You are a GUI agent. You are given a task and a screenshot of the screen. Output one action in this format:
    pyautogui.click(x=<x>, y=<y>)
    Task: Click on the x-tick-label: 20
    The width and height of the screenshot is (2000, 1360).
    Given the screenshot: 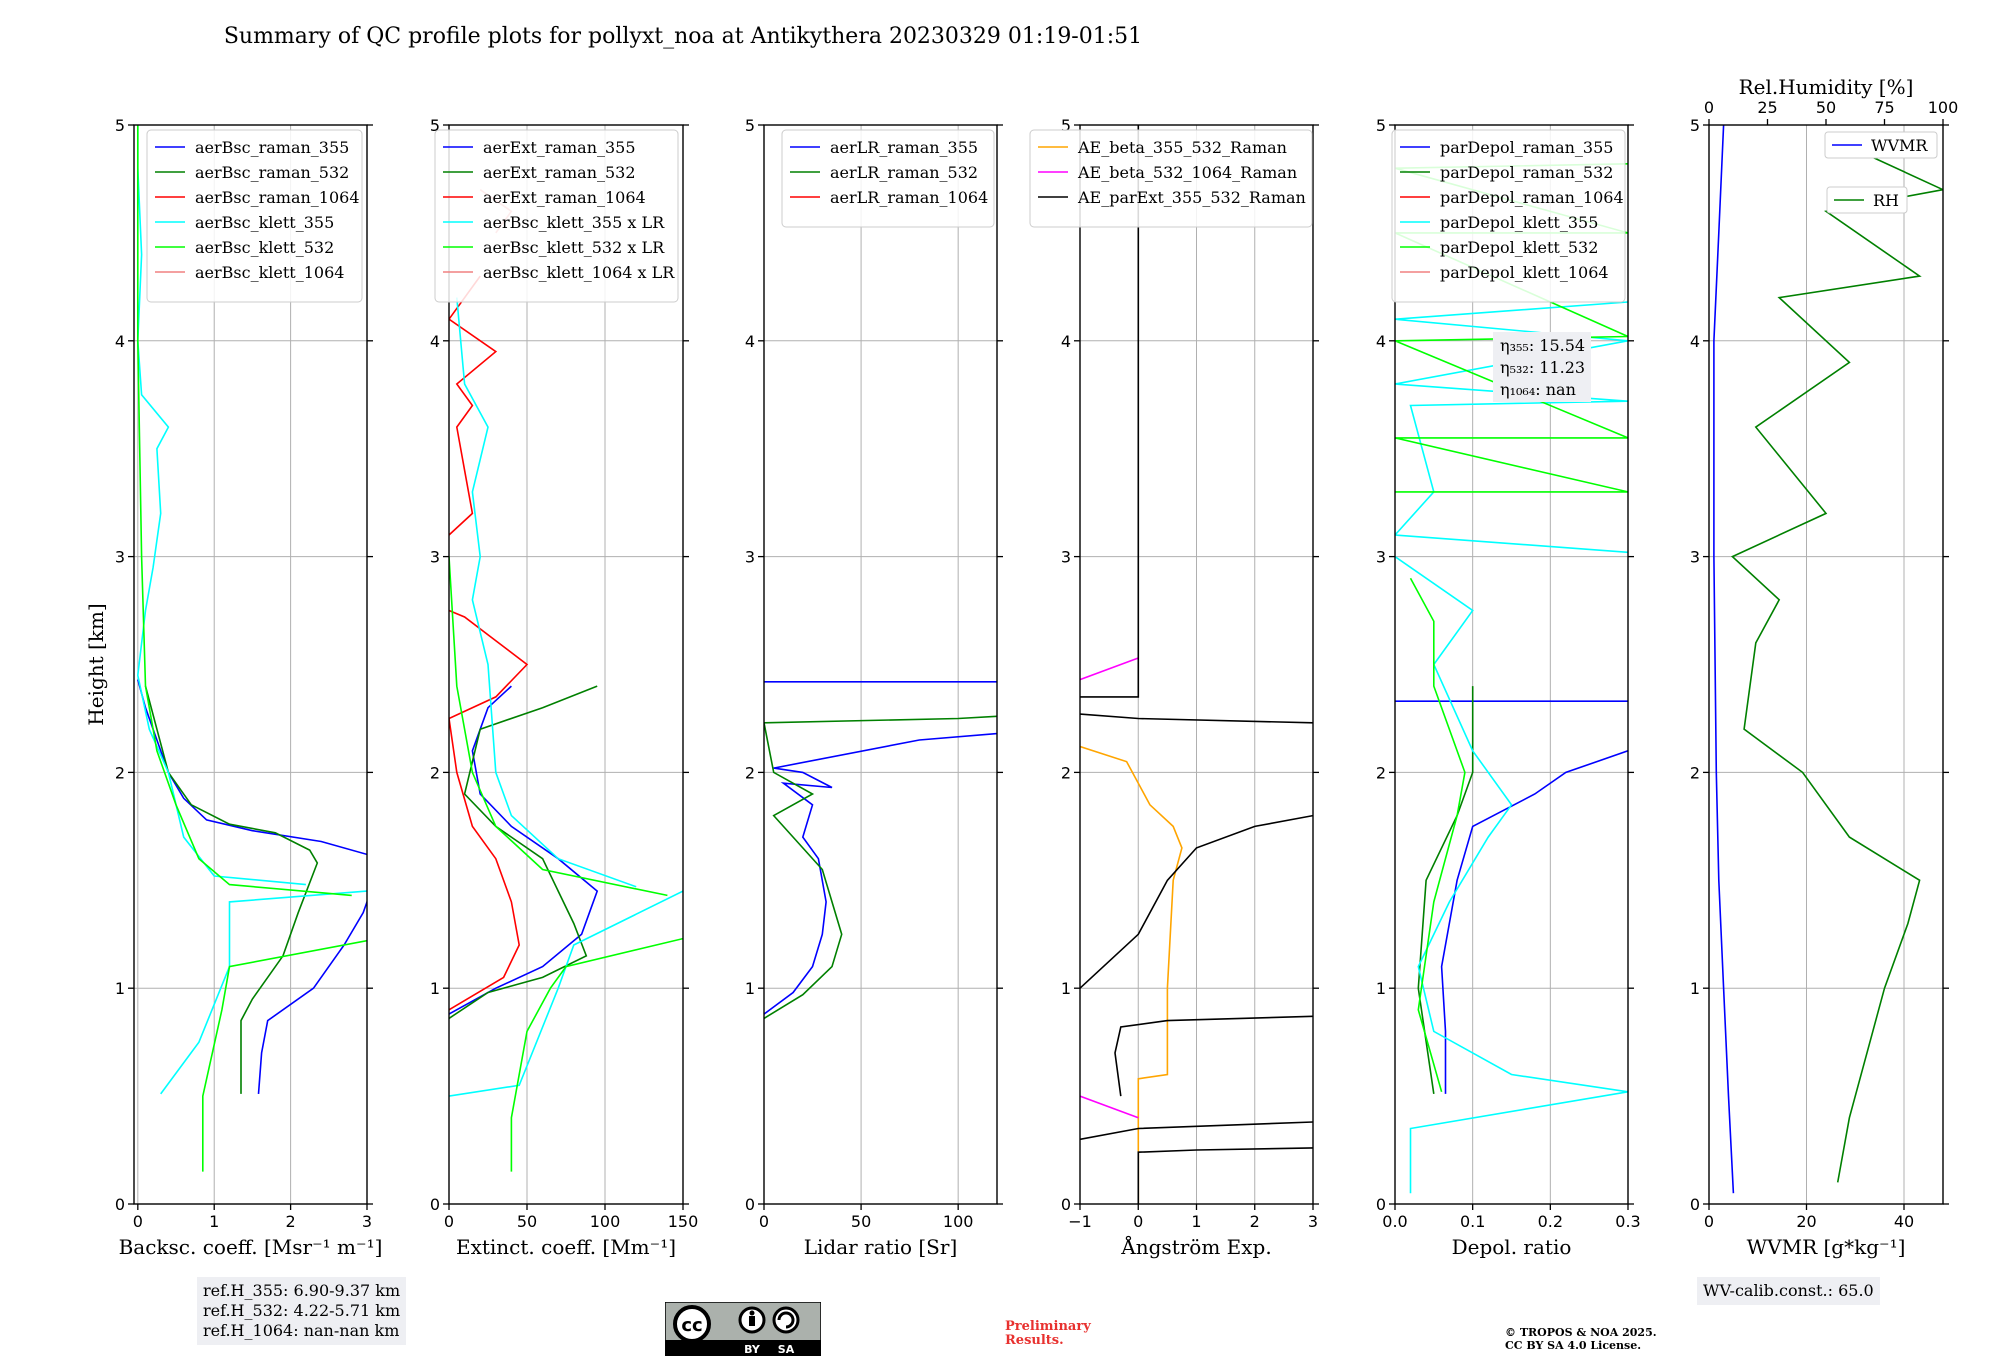 What is the action you would take?
    pyautogui.click(x=1806, y=1221)
    